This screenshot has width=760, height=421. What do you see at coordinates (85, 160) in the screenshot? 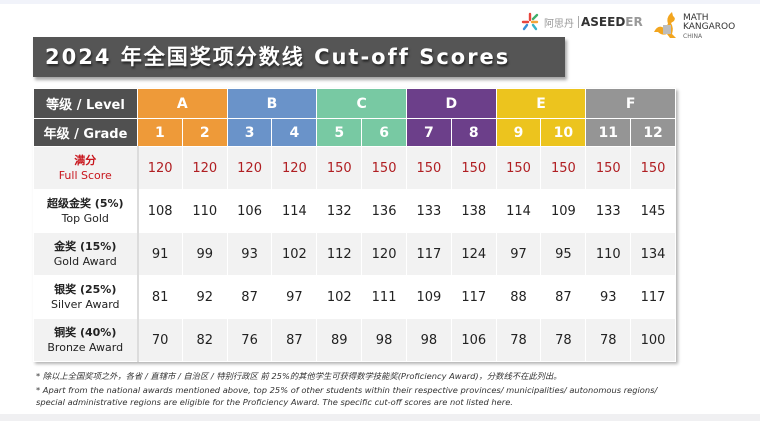
I see `row-label-cn: 满分` at bounding box center [85, 160].